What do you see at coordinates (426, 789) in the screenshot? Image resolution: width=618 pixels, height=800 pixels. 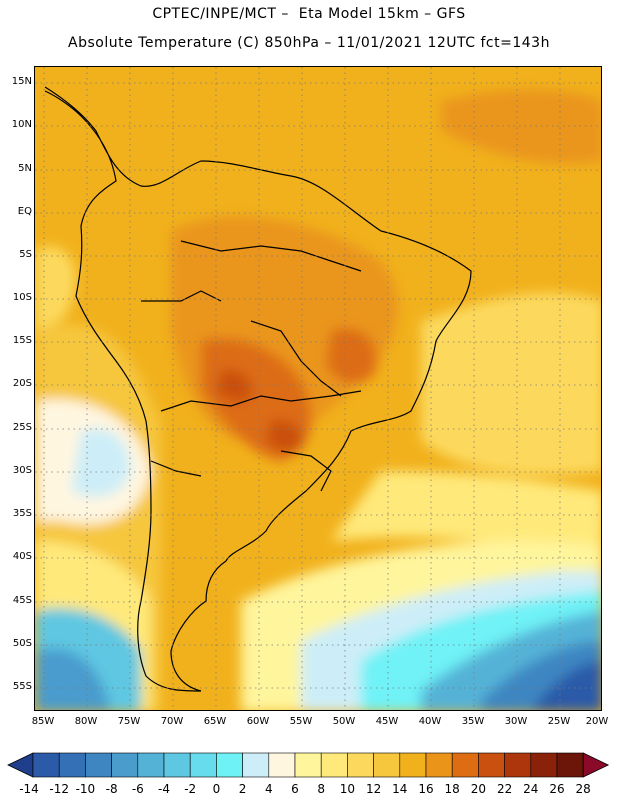 I see `colorbar-tick-label: 16` at bounding box center [426, 789].